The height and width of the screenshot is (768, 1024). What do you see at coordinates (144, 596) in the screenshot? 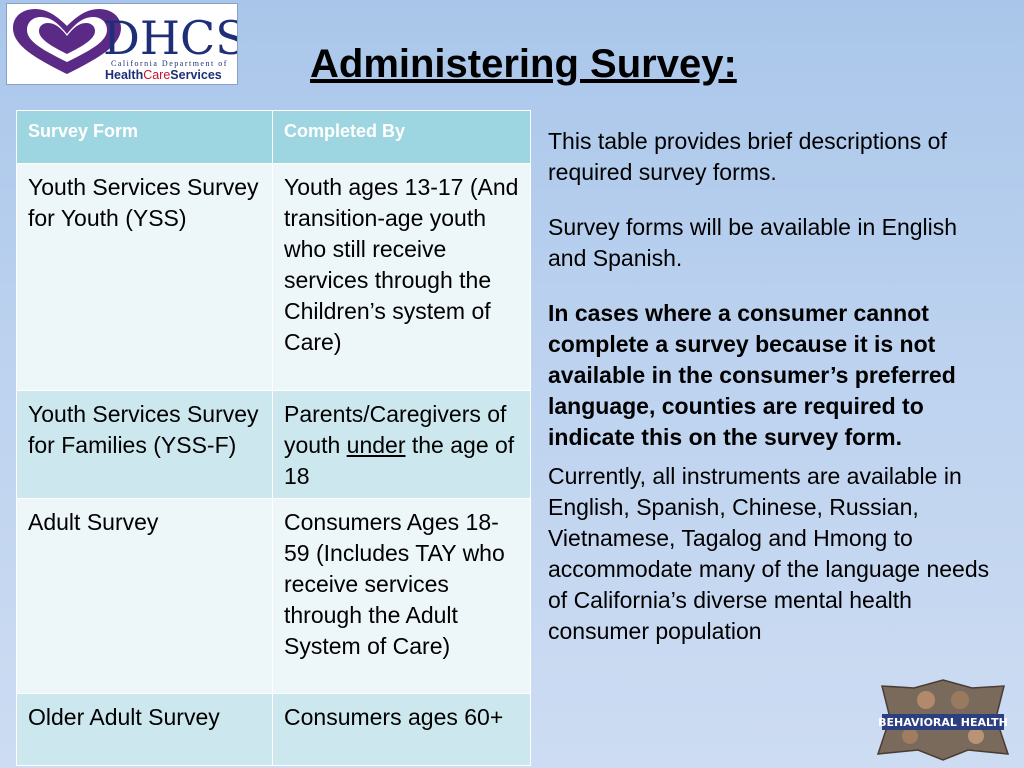
I see `survey-form-cell: Adult Survey` at bounding box center [144, 596].